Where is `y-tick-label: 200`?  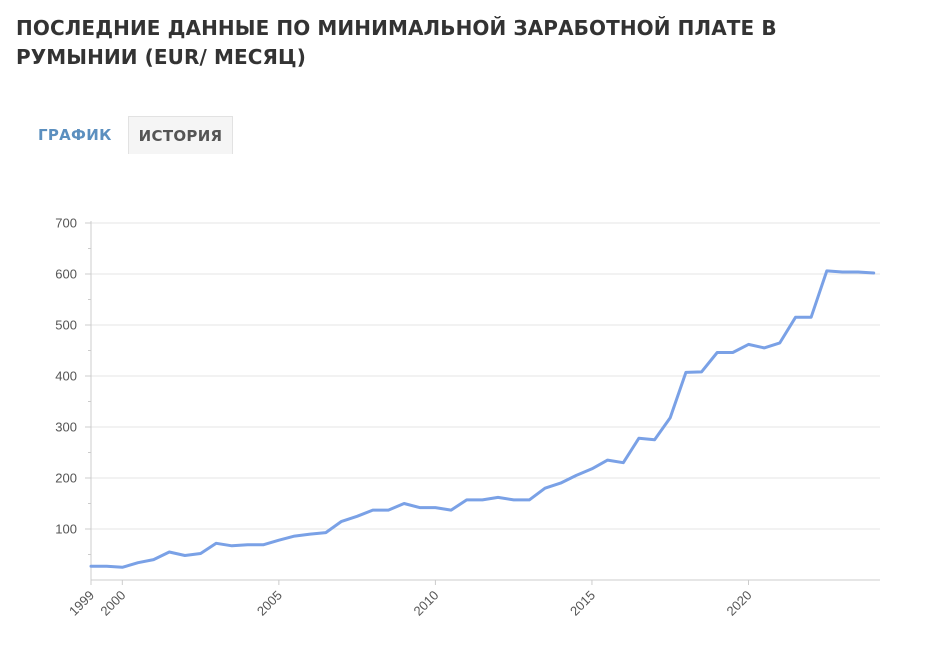 y-tick-label: 200 is located at coordinates (66, 478).